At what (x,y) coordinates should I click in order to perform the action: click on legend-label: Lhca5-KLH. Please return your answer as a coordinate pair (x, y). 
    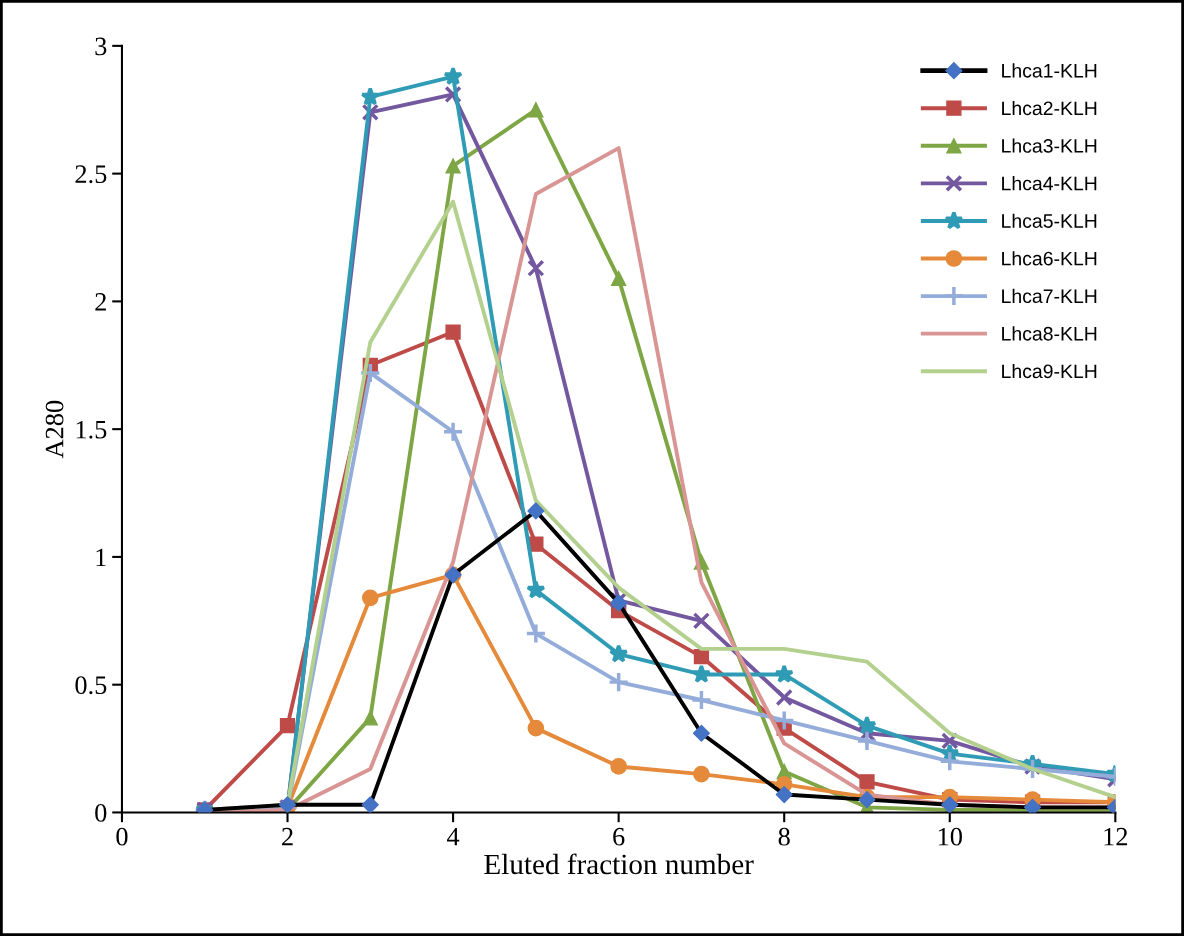
    Looking at the image, I should click on (1049, 220).